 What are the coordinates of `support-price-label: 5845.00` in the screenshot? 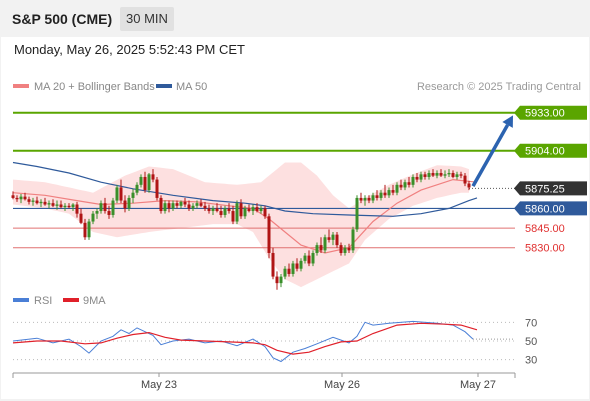 It's located at (545, 229).